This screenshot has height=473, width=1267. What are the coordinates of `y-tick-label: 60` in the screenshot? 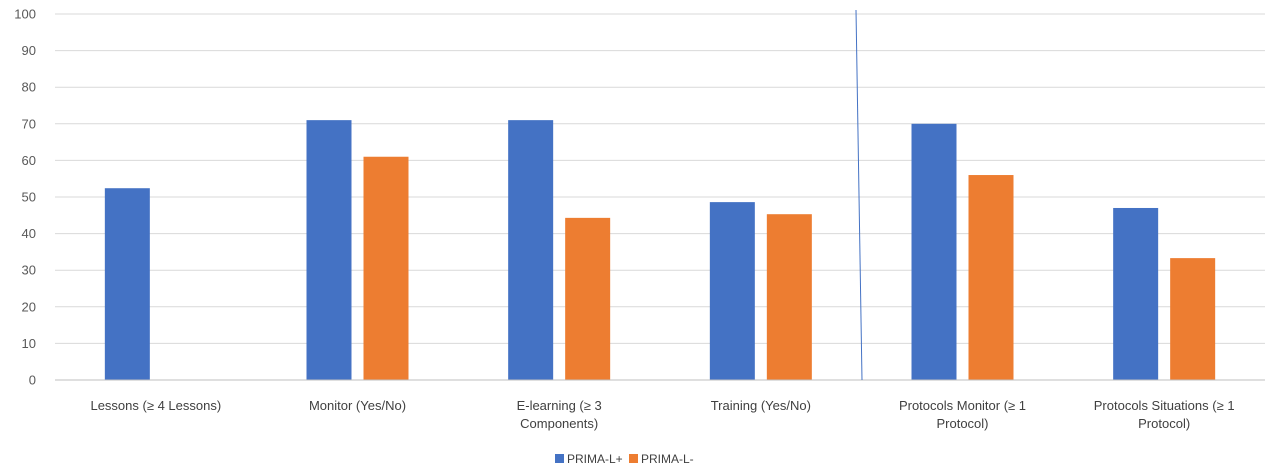 It's located at (29, 160).